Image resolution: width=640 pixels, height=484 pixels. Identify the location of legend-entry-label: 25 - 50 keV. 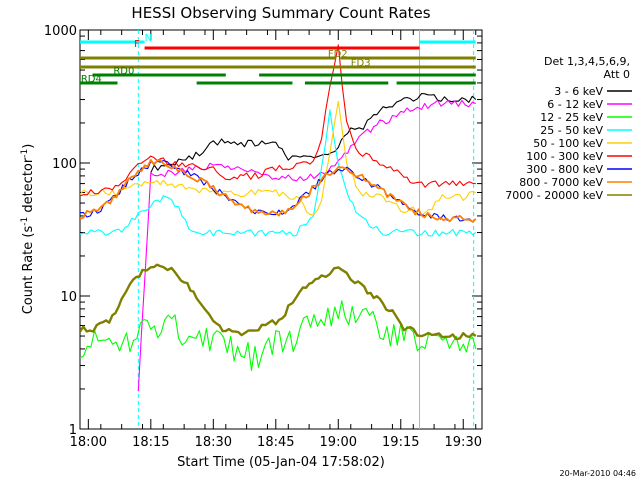
(571, 130).